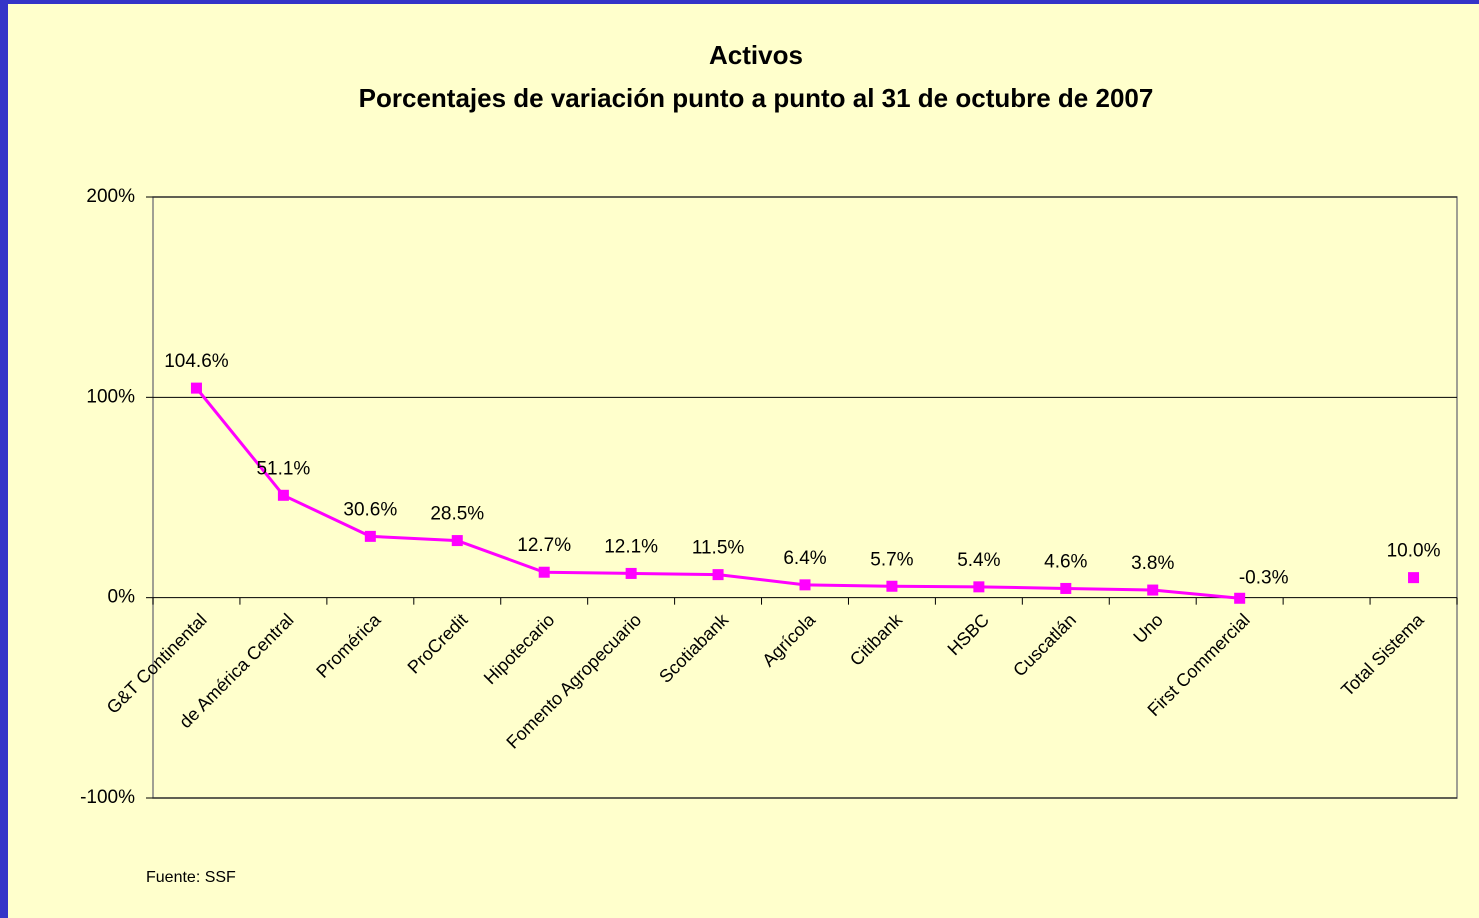 This screenshot has height=918, width=1479. Describe the element at coordinates (631, 546) in the screenshot. I see `data-label: 12.1%` at that location.